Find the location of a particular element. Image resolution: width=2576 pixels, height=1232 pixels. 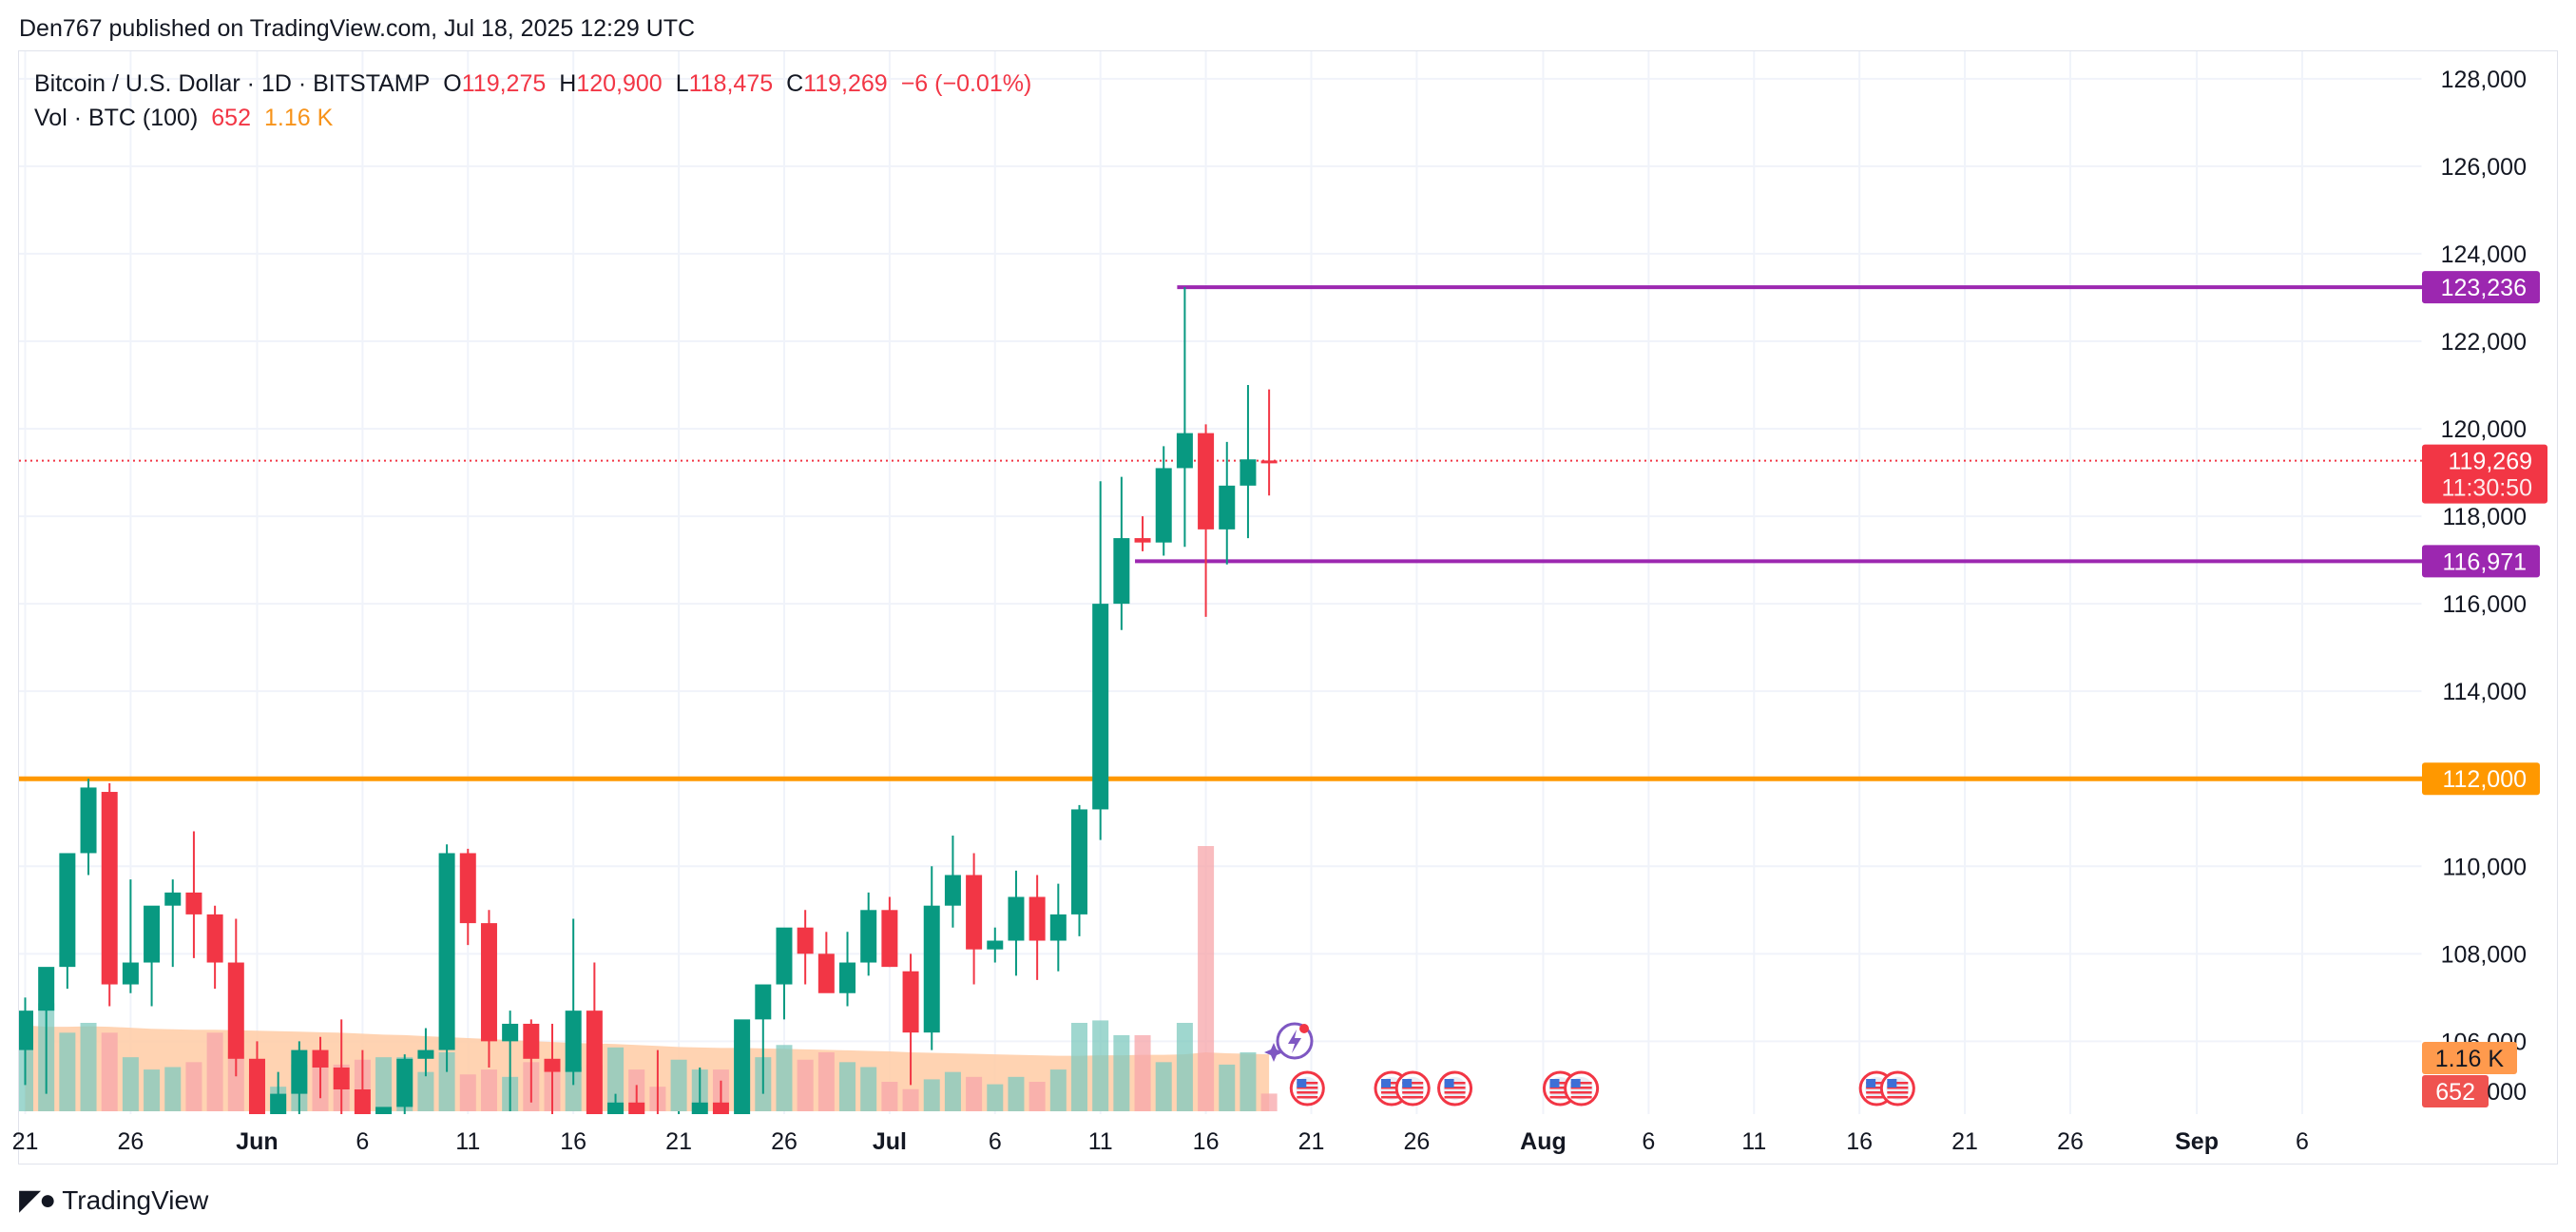

symbol-title: Bitcoin / U.S. Dollar · 1D · BITSTAMP is located at coordinates (233, 83).